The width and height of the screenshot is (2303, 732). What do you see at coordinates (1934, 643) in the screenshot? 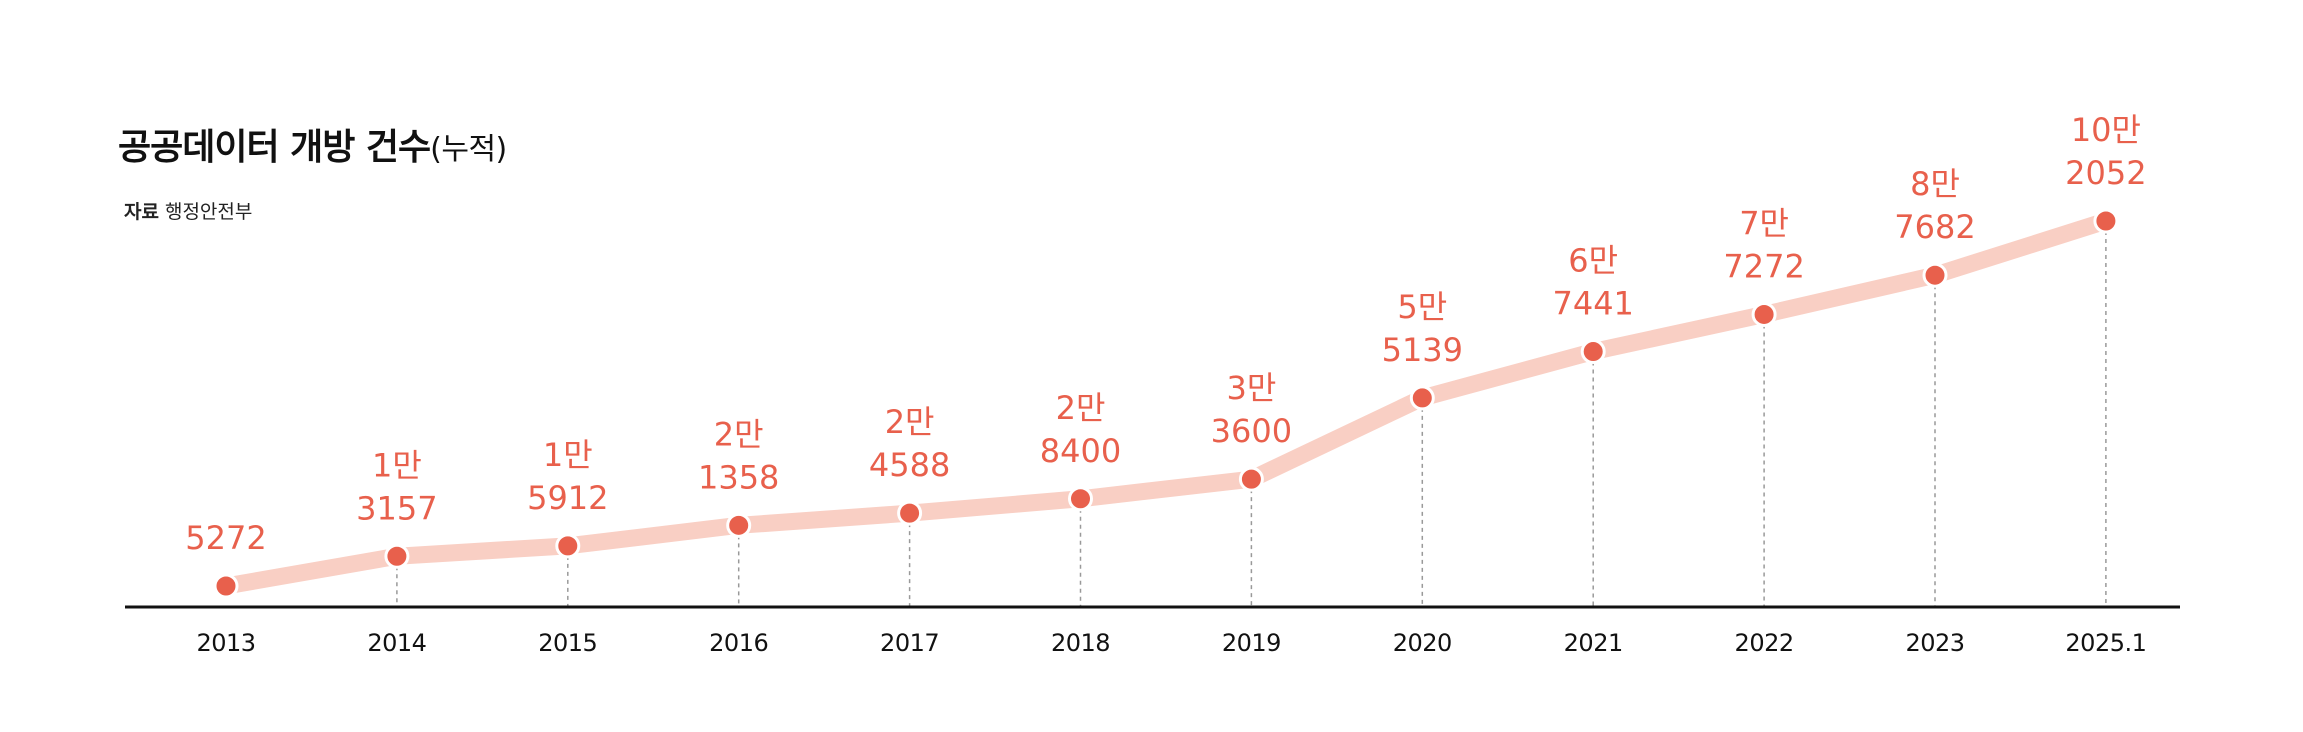
I see `x-tick-label: 2023` at bounding box center [1934, 643].